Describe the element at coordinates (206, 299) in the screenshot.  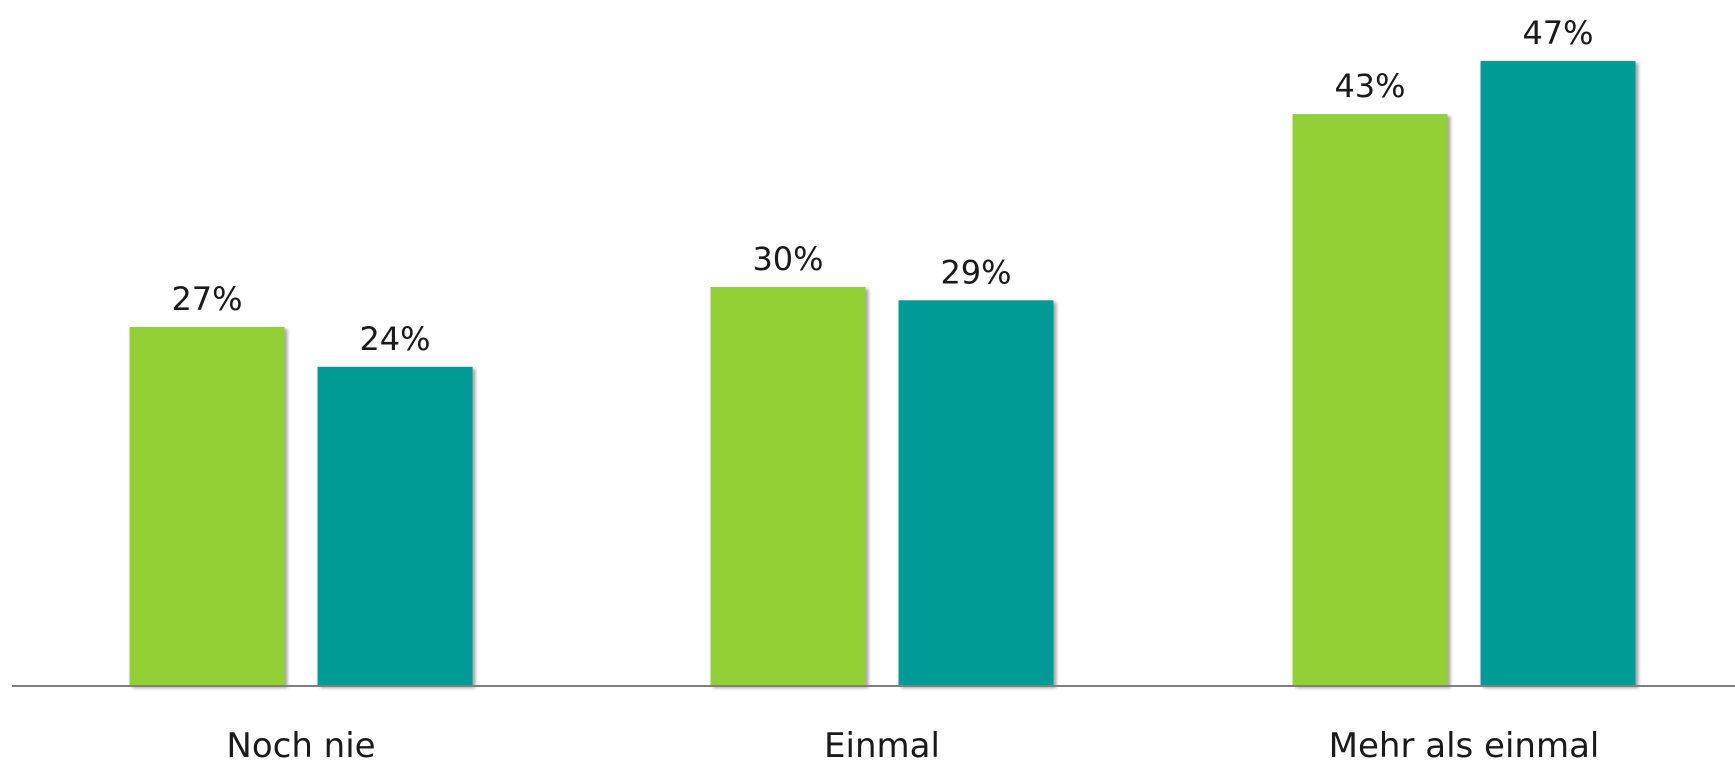
I see `value-label: 27%` at that location.